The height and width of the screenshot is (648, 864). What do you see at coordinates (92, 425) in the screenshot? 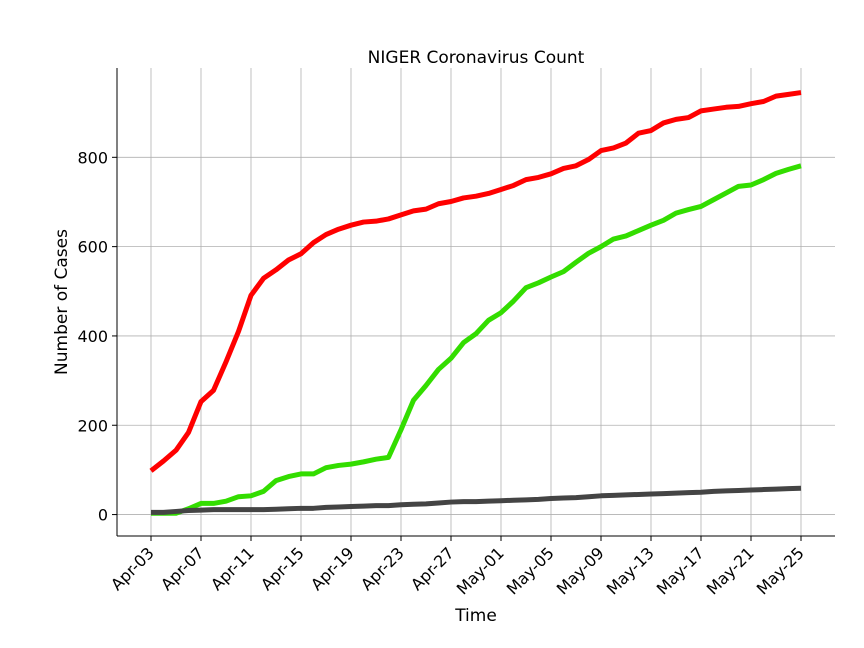
I see `y-tick-label: 200` at bounding box center [92, 425].